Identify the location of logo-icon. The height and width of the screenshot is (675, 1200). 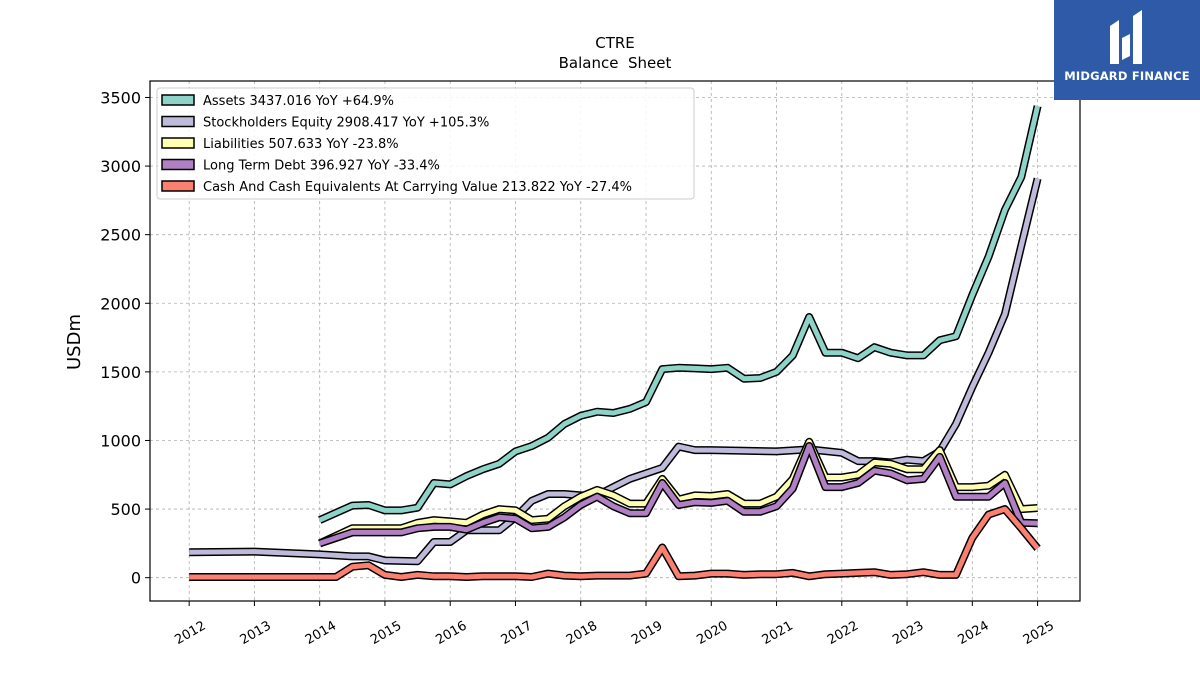
(1126, 37).